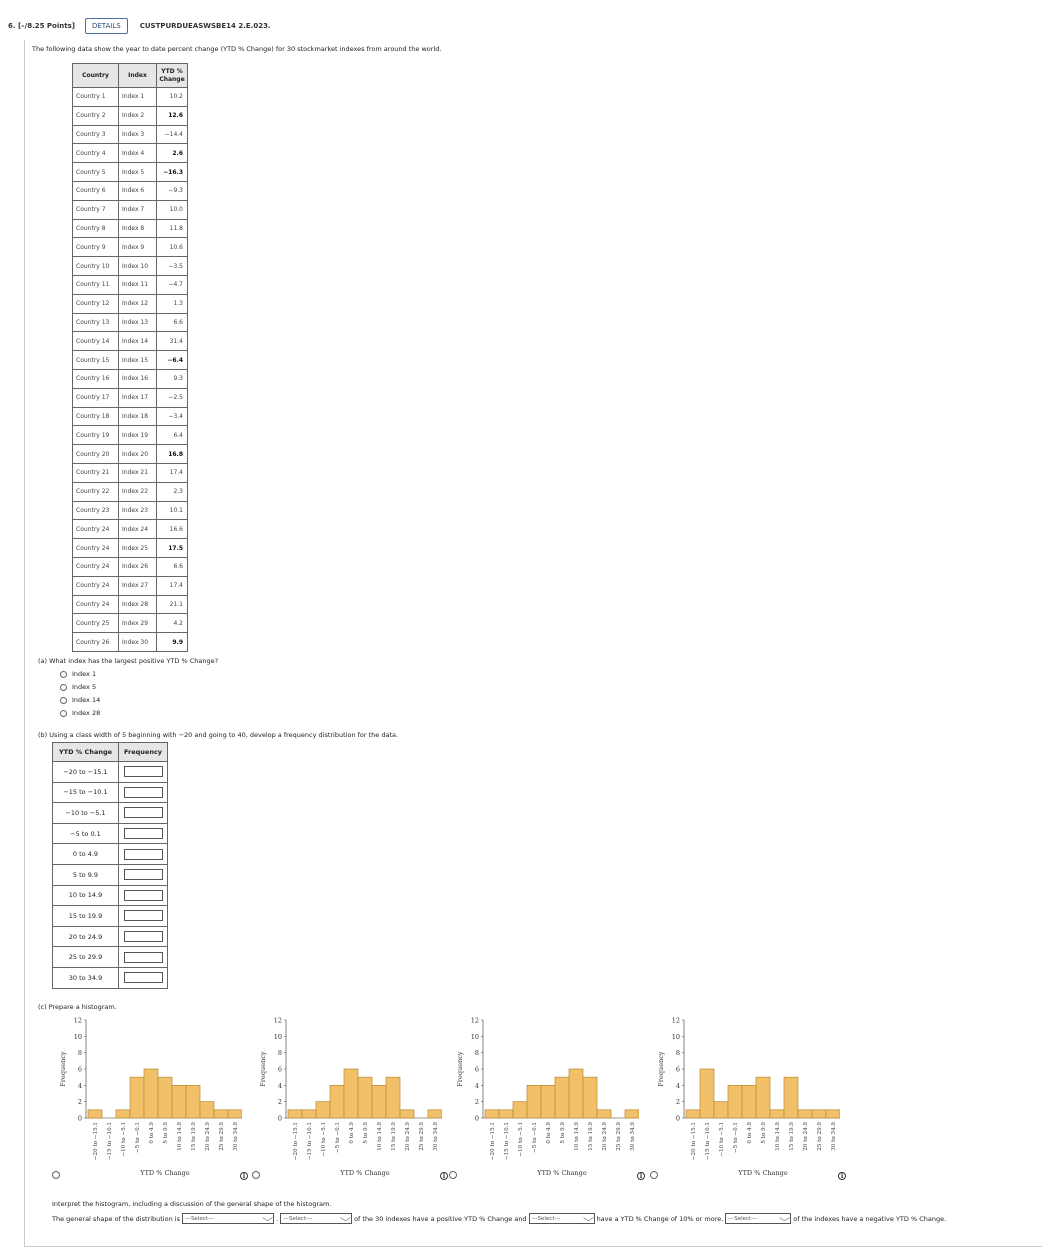 This screenshot has width=1042, height=1250. What do you see at coordinates (137, 566) in the screenshot?
I see `cell-index: Index 26` at bounding box center [137, 566].